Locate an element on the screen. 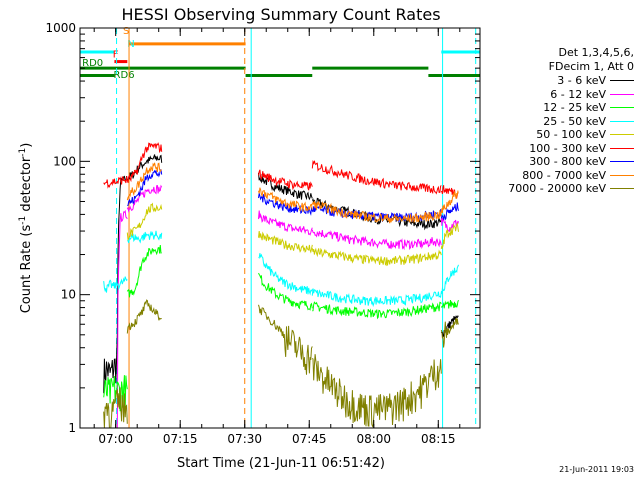  legend-item: 12 - 25 keV is located at coordinates (564, 108).